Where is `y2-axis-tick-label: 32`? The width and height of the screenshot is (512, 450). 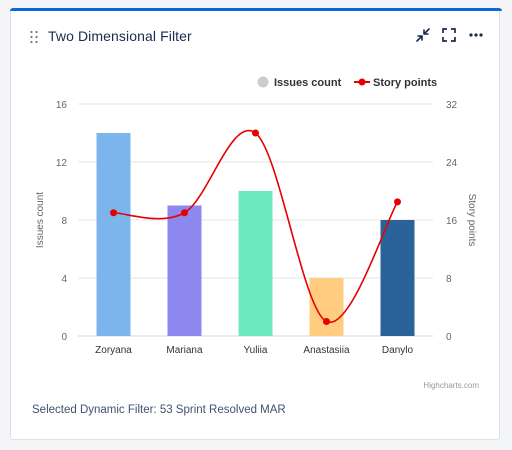
y2-axis-tick-label: 32 is located at coordinates (452, 105).